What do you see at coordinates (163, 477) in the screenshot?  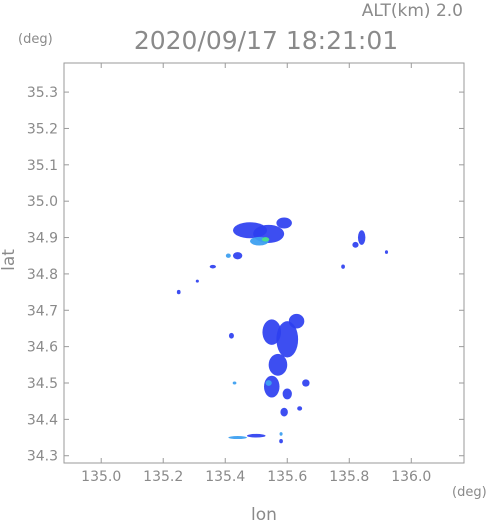 I see `x-tick-label: 135.2` at bounding box center [163, 477].